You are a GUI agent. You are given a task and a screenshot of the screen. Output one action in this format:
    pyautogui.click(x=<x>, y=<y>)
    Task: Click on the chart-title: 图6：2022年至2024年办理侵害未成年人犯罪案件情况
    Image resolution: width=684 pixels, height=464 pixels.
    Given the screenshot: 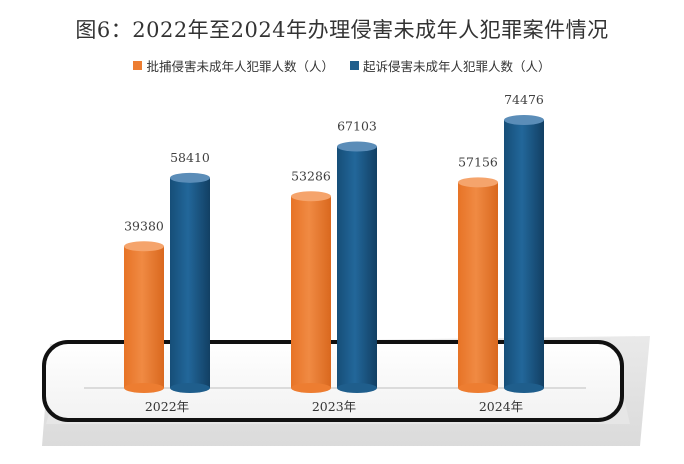 What is the action you would take?
    pyautogui.click(x=342, y=30)
    